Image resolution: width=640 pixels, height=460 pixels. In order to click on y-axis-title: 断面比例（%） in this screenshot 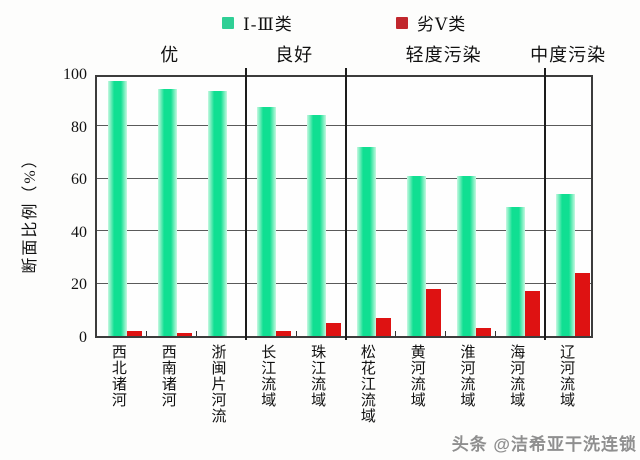, I will do `click(30, 212)`.